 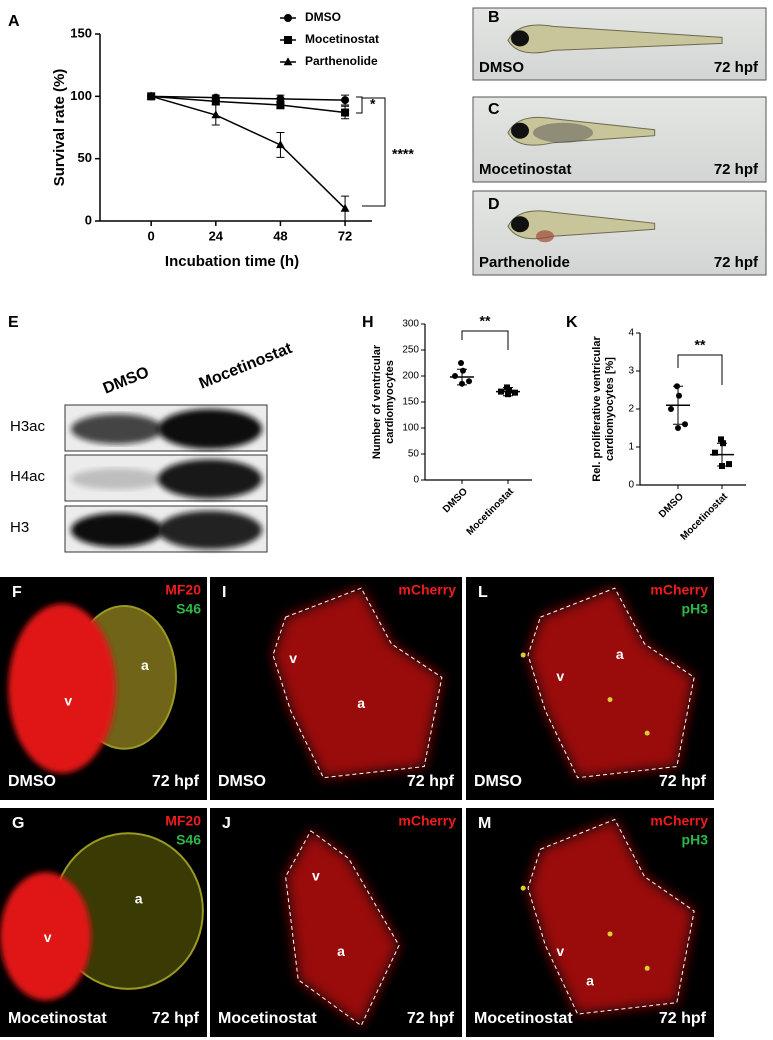 I want to click on legend-marker, so click(x=288, y=40).